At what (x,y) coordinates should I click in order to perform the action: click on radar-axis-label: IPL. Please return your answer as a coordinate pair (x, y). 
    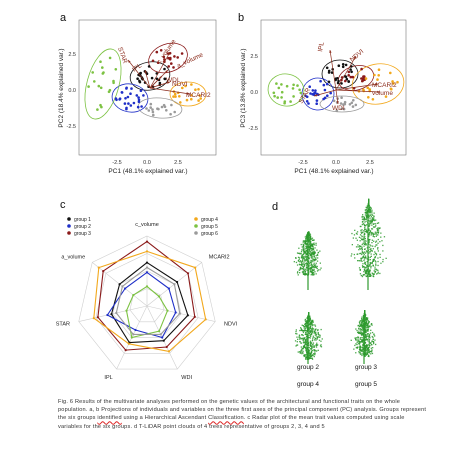
    Looking at the image, I should click on (108, 378).